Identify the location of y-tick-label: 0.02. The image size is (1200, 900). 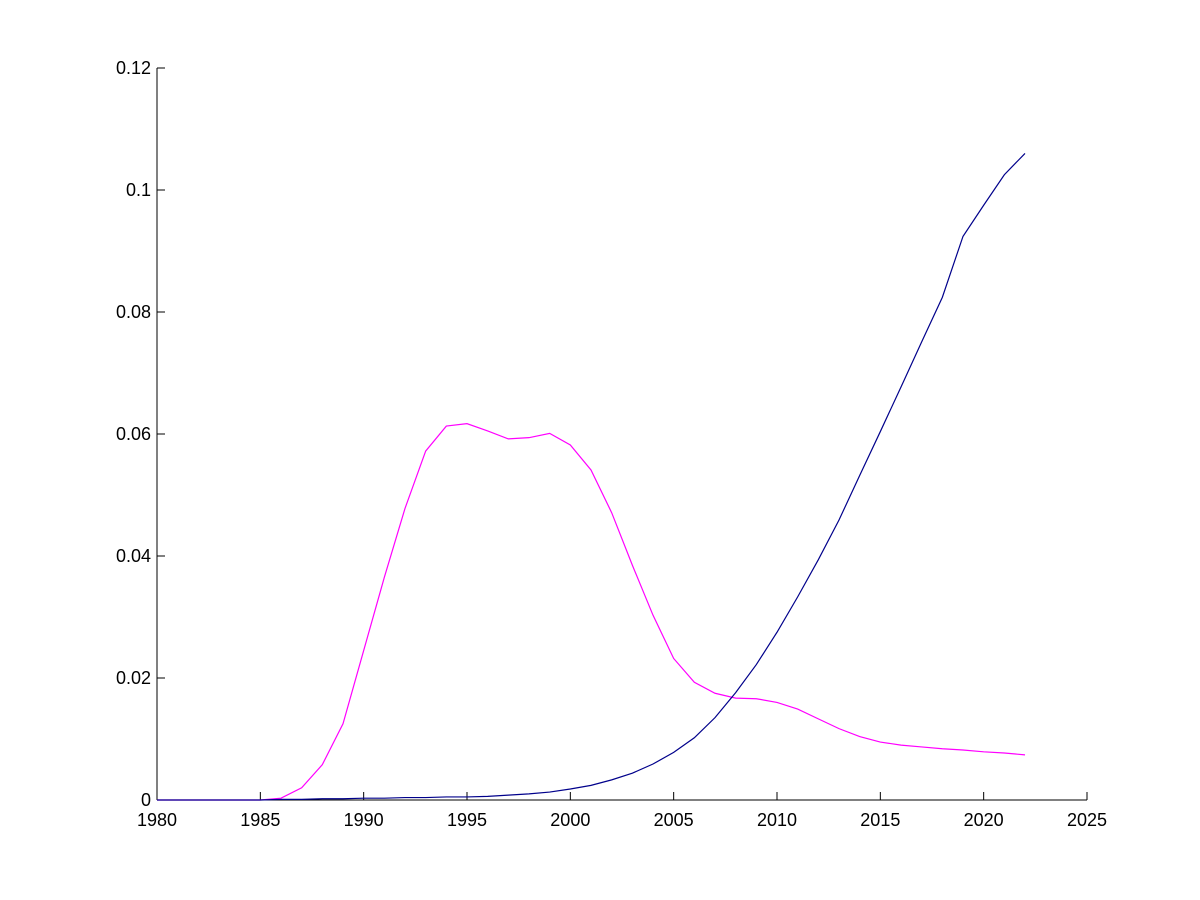
(133, 678).